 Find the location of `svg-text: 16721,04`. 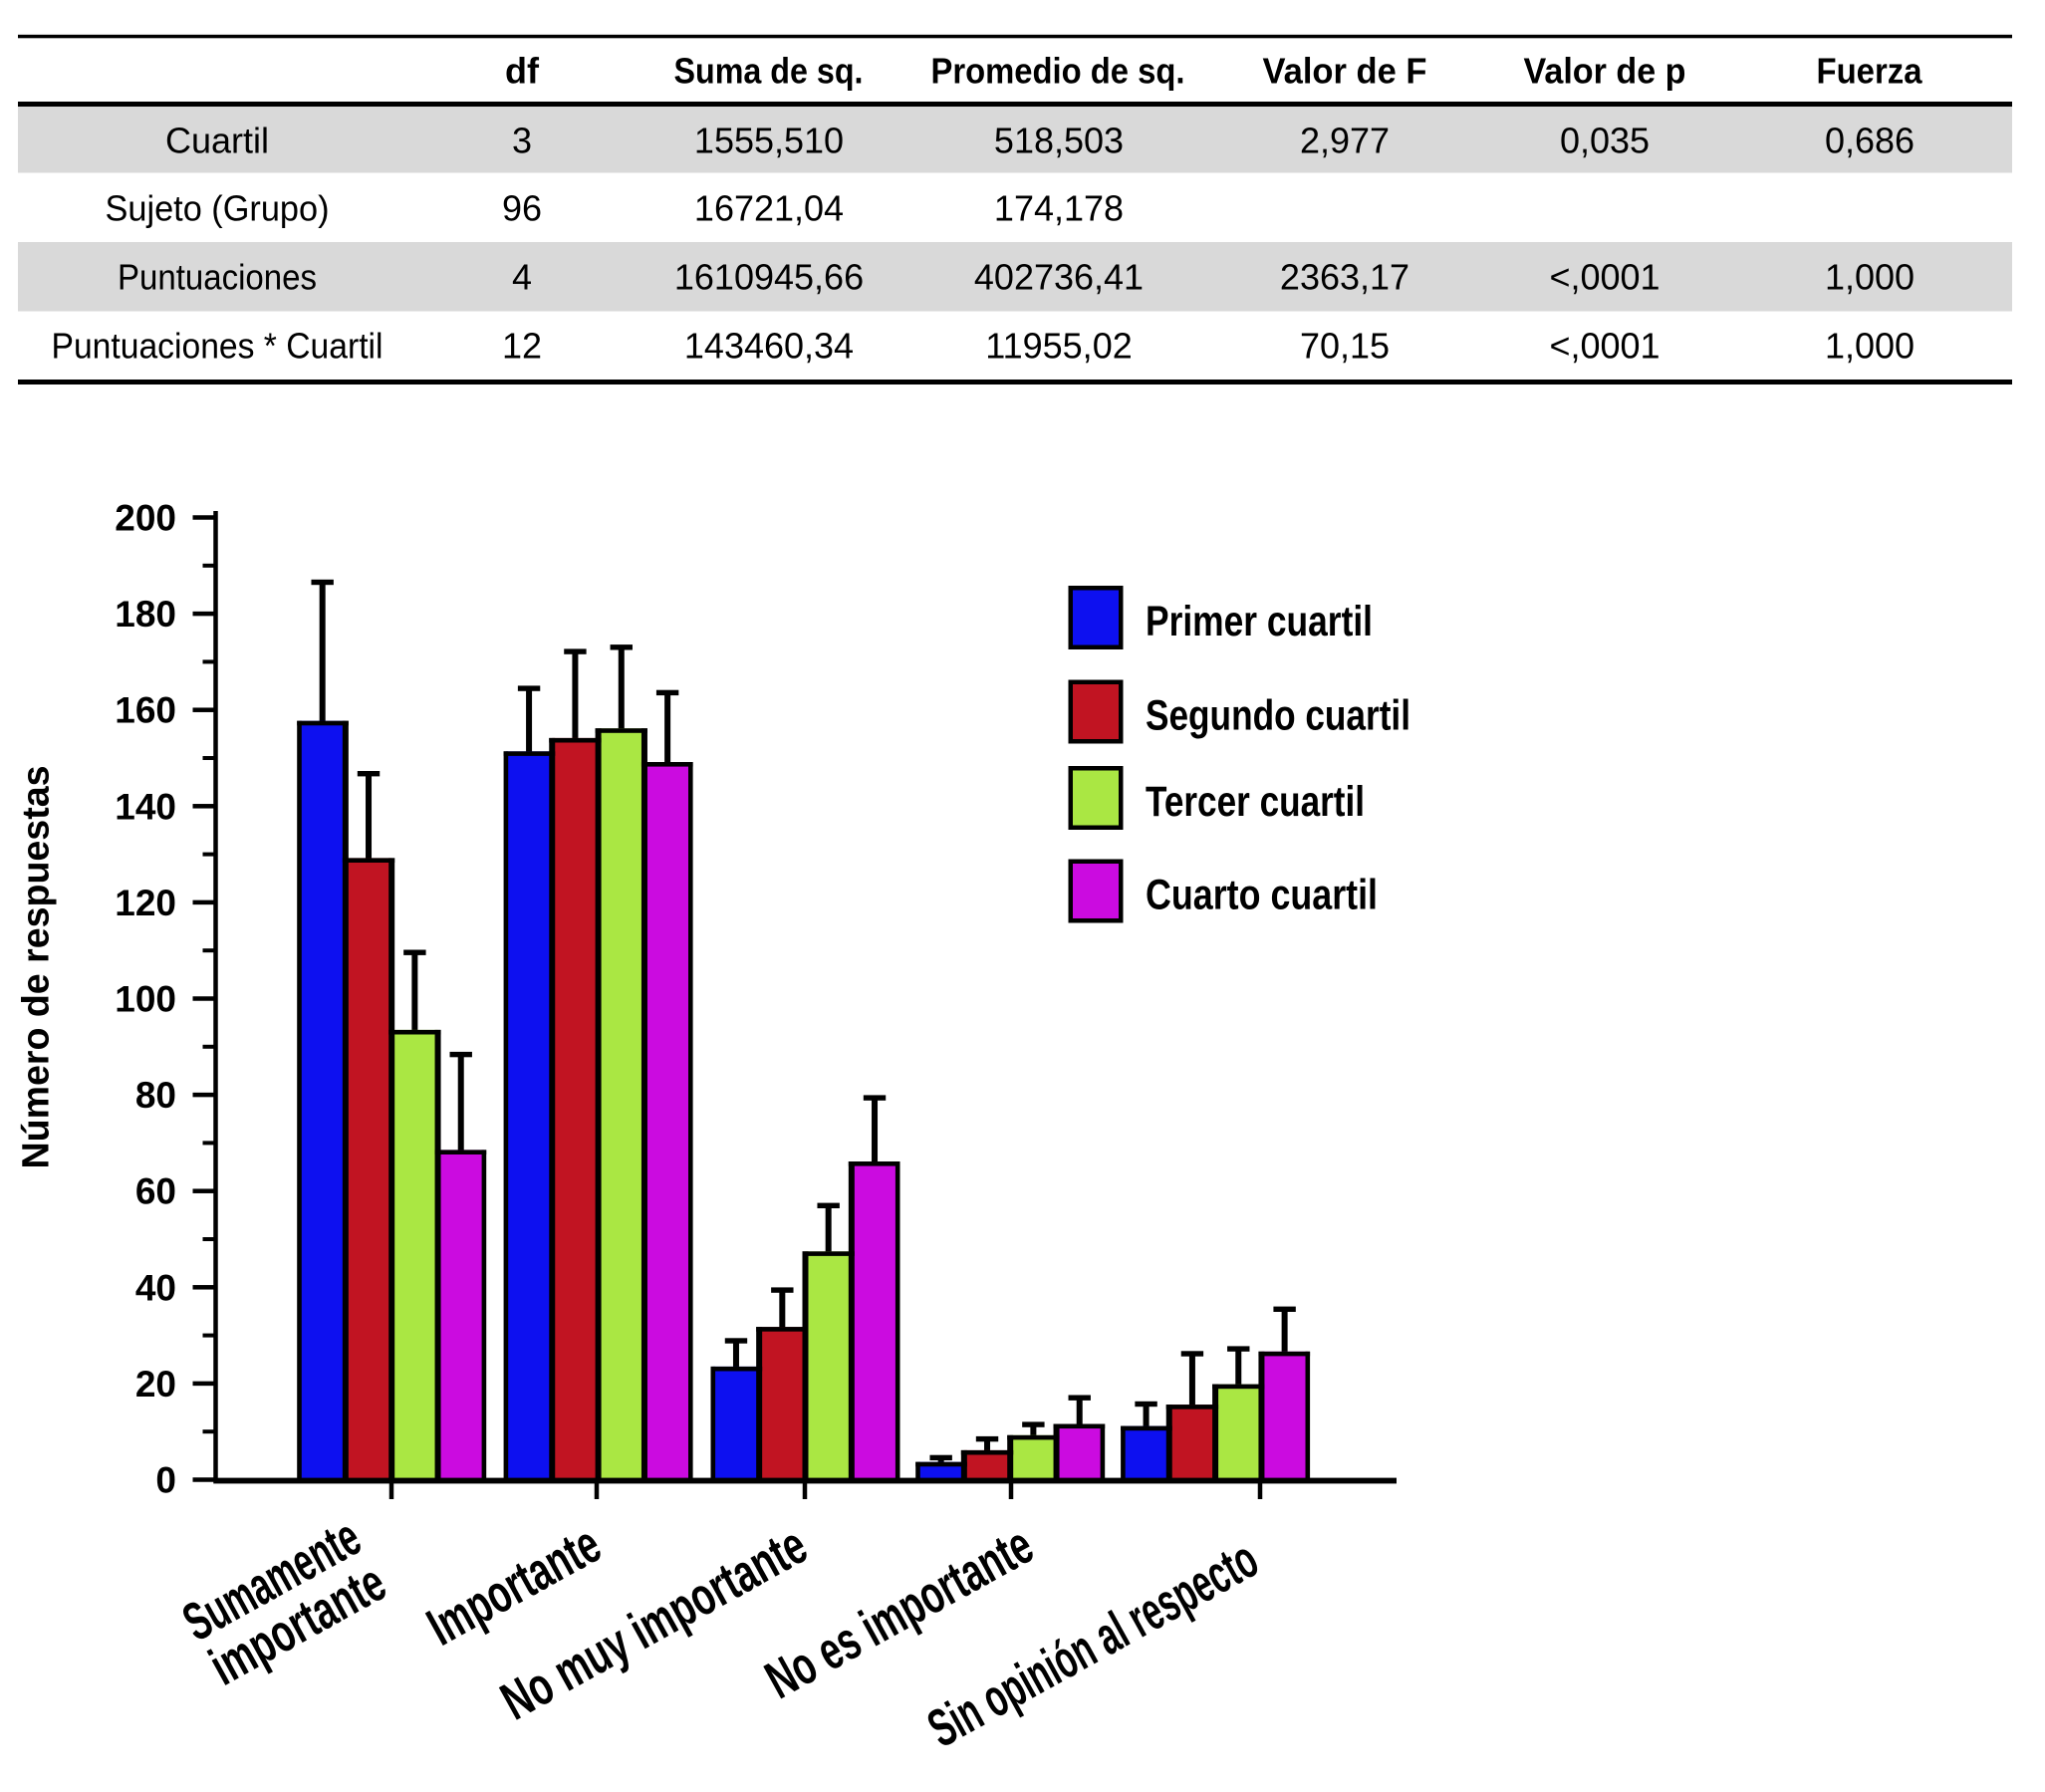

svg-text: 16721,04 is located at coordinates (769, 208).